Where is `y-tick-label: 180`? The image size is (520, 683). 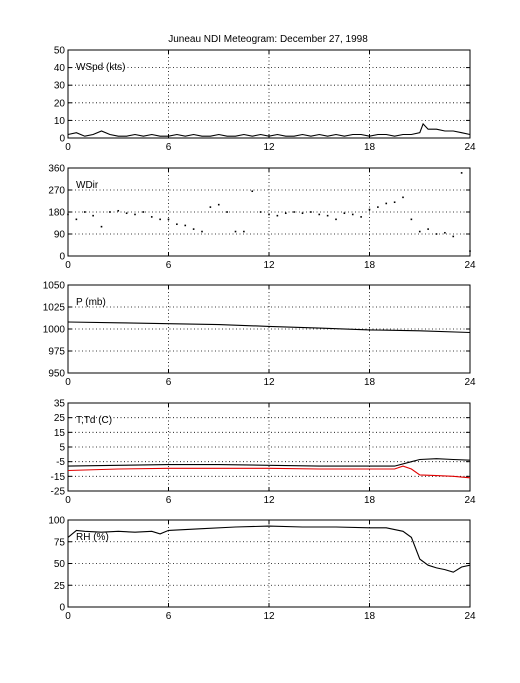 y-tick-label: 180 is located at coordinates (56, 213).